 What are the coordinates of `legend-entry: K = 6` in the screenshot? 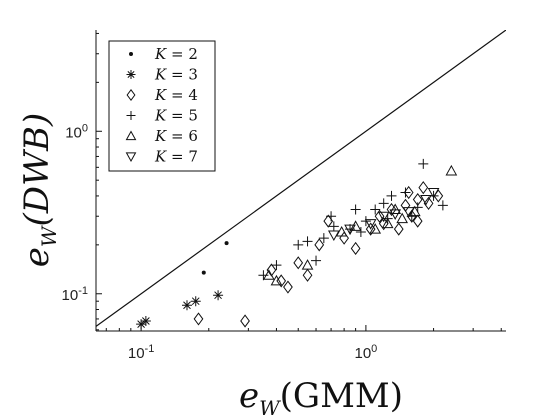 It's located at (176, 136).